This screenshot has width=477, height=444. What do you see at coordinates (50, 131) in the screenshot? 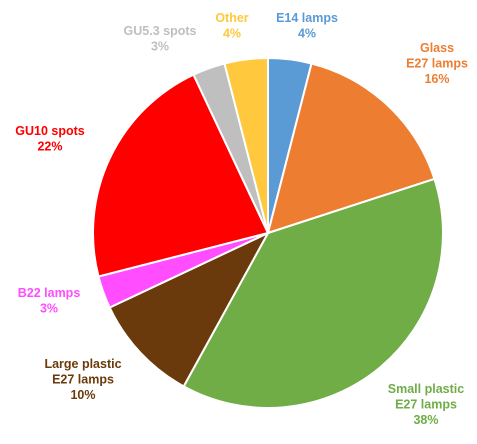
I see `data-label-line: GU10 spots` at bounding box center [50, 131].